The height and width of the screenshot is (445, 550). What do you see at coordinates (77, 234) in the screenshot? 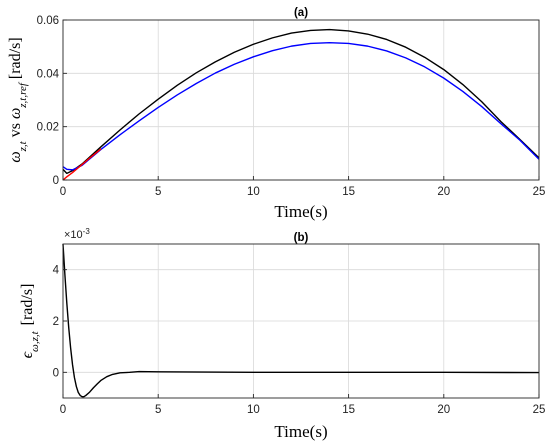
I see `y-multiplier: ×10⁻³` at bounding box center [77, 234].